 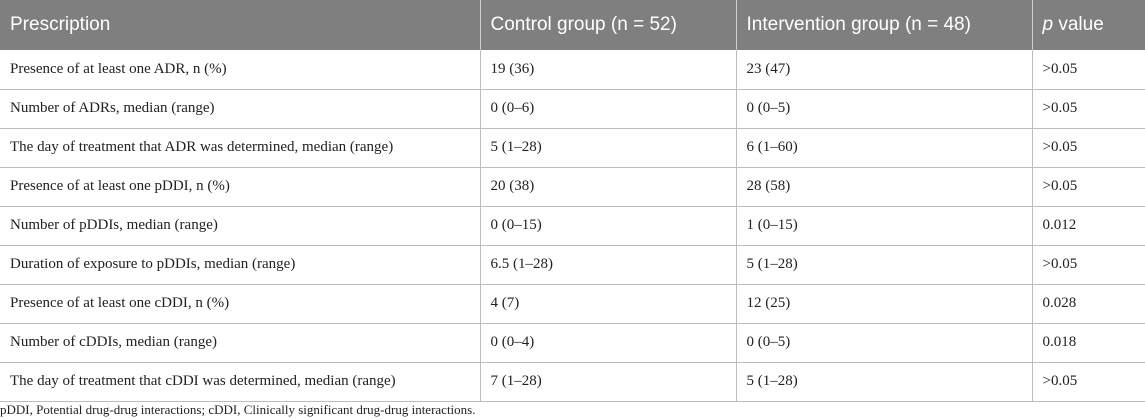 What do you see at coordinates (1078, 24) in the screenshot?
I see `header-p-rest: value` at bounding box center [1078, 24].